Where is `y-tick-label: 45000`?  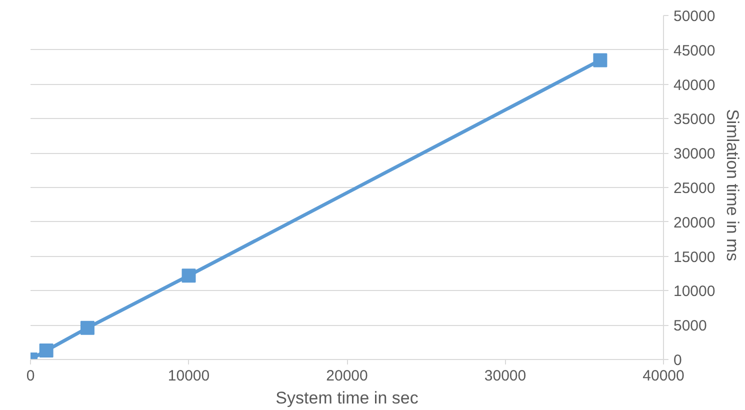 y-tick-label: 45000 is located at coordinates (695, 51).